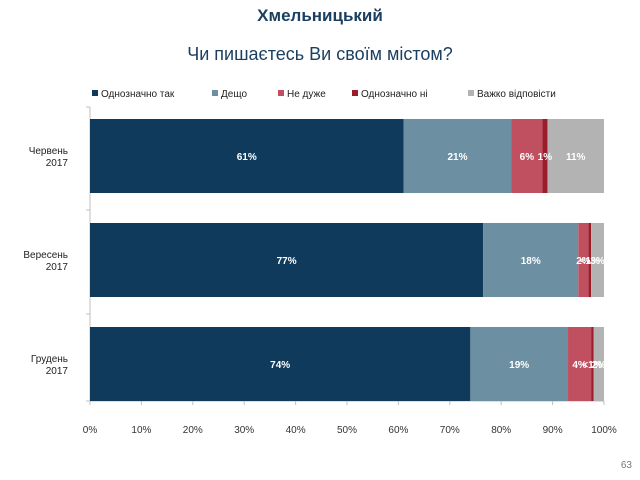 Image resolution: width=640 pixels, height=480 pixels. Describe the element at coordinates (138, 94) in the screenshot. I see `legend-label: Однозначно так` at that location.